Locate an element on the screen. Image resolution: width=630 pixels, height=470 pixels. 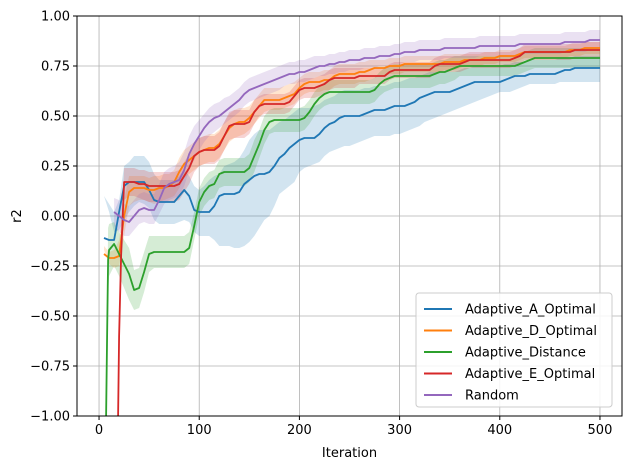
legend-label-random: Random is located at coordinates (492, 396).